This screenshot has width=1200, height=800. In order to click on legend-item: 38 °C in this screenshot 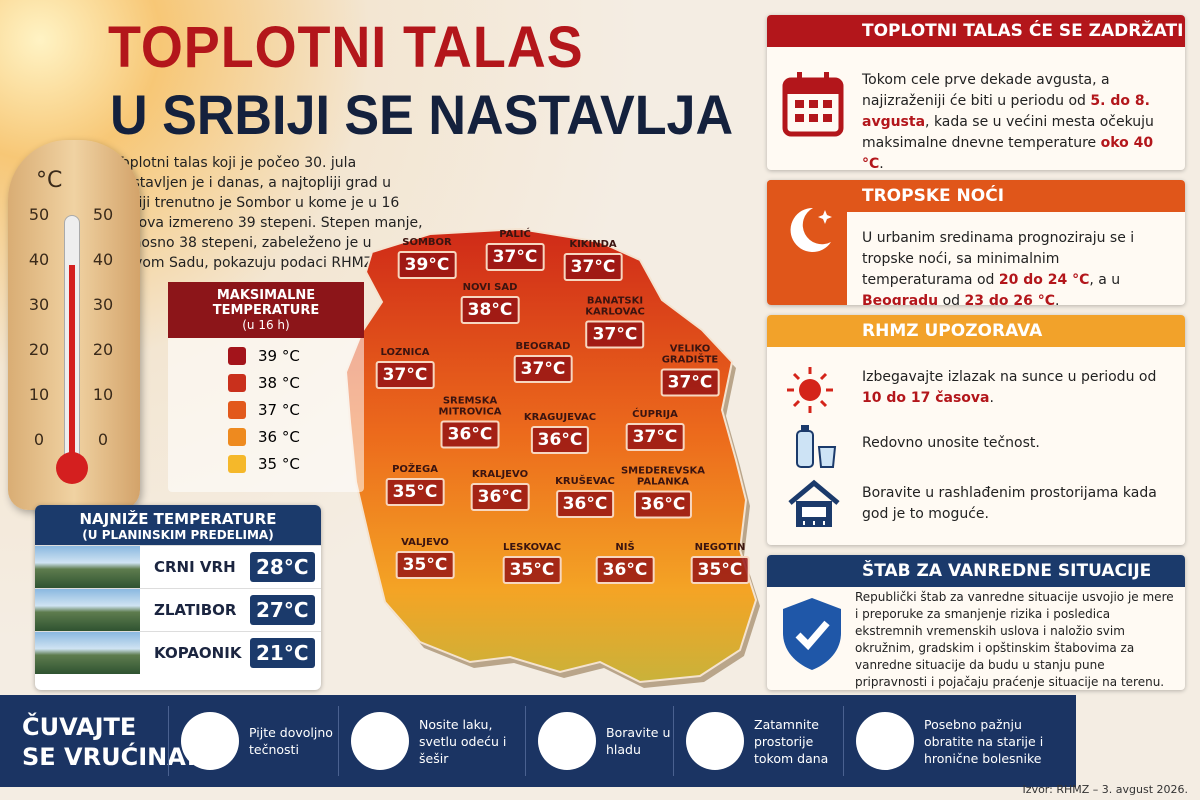, I will do `click(296, 383)`.